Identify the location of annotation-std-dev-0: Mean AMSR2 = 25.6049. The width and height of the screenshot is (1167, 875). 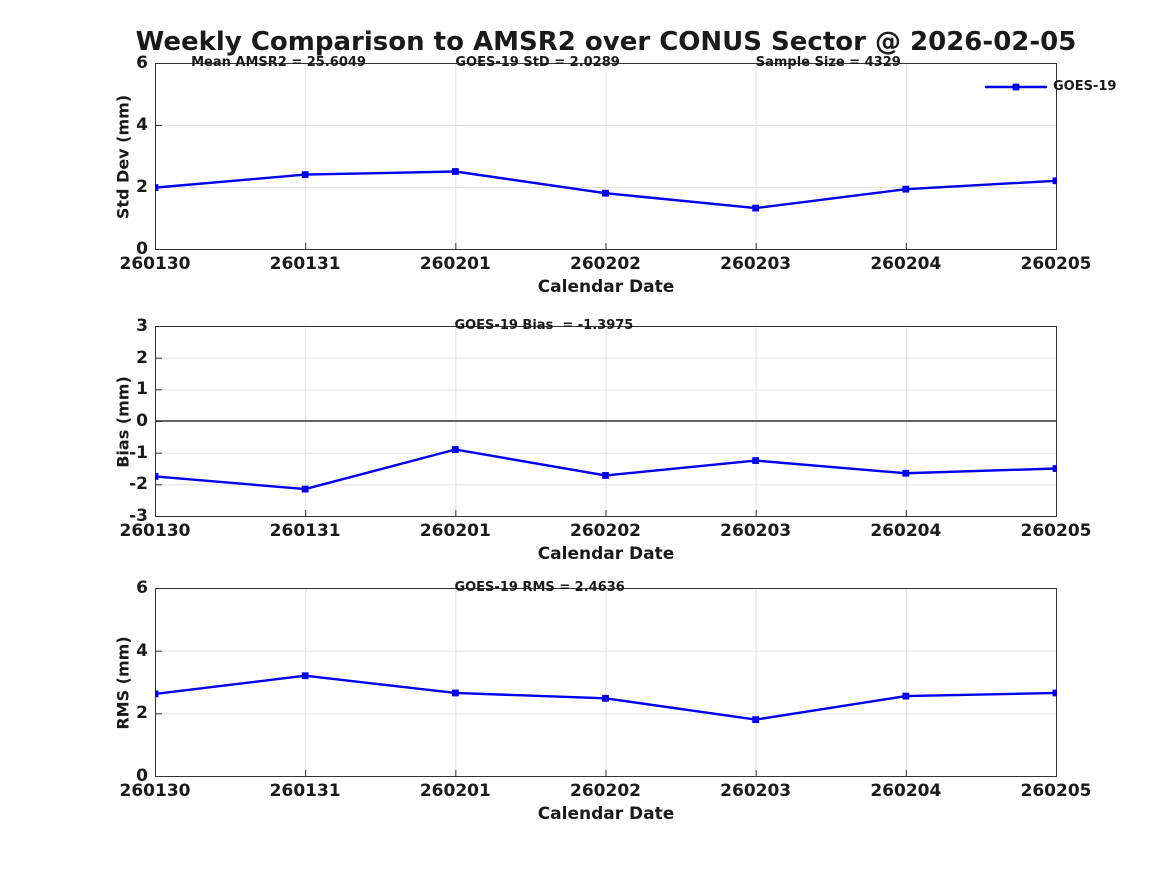
(278, 62).